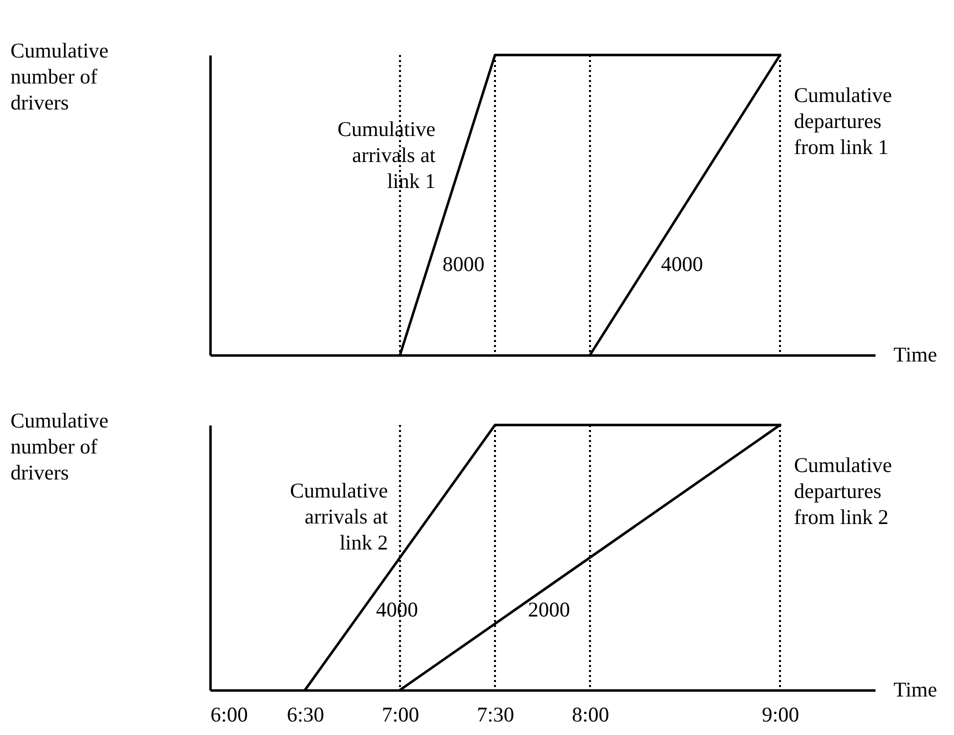 This screenshot has height=735, width=954. Describe the element at coordinates (843, 491) in the screenshot. I see `series-label: Cumulative departures from link 2` at that location.